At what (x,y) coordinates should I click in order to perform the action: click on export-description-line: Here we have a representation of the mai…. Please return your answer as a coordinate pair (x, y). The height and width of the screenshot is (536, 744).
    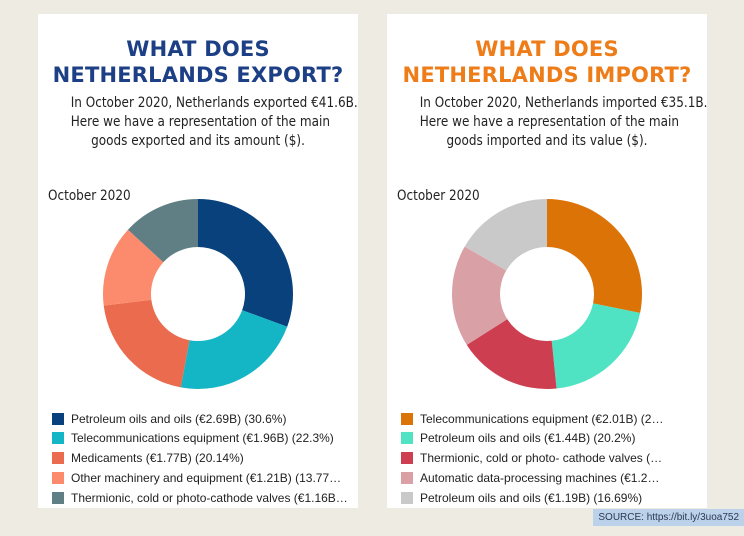
    Looking at the image, I should click on (200, 122).